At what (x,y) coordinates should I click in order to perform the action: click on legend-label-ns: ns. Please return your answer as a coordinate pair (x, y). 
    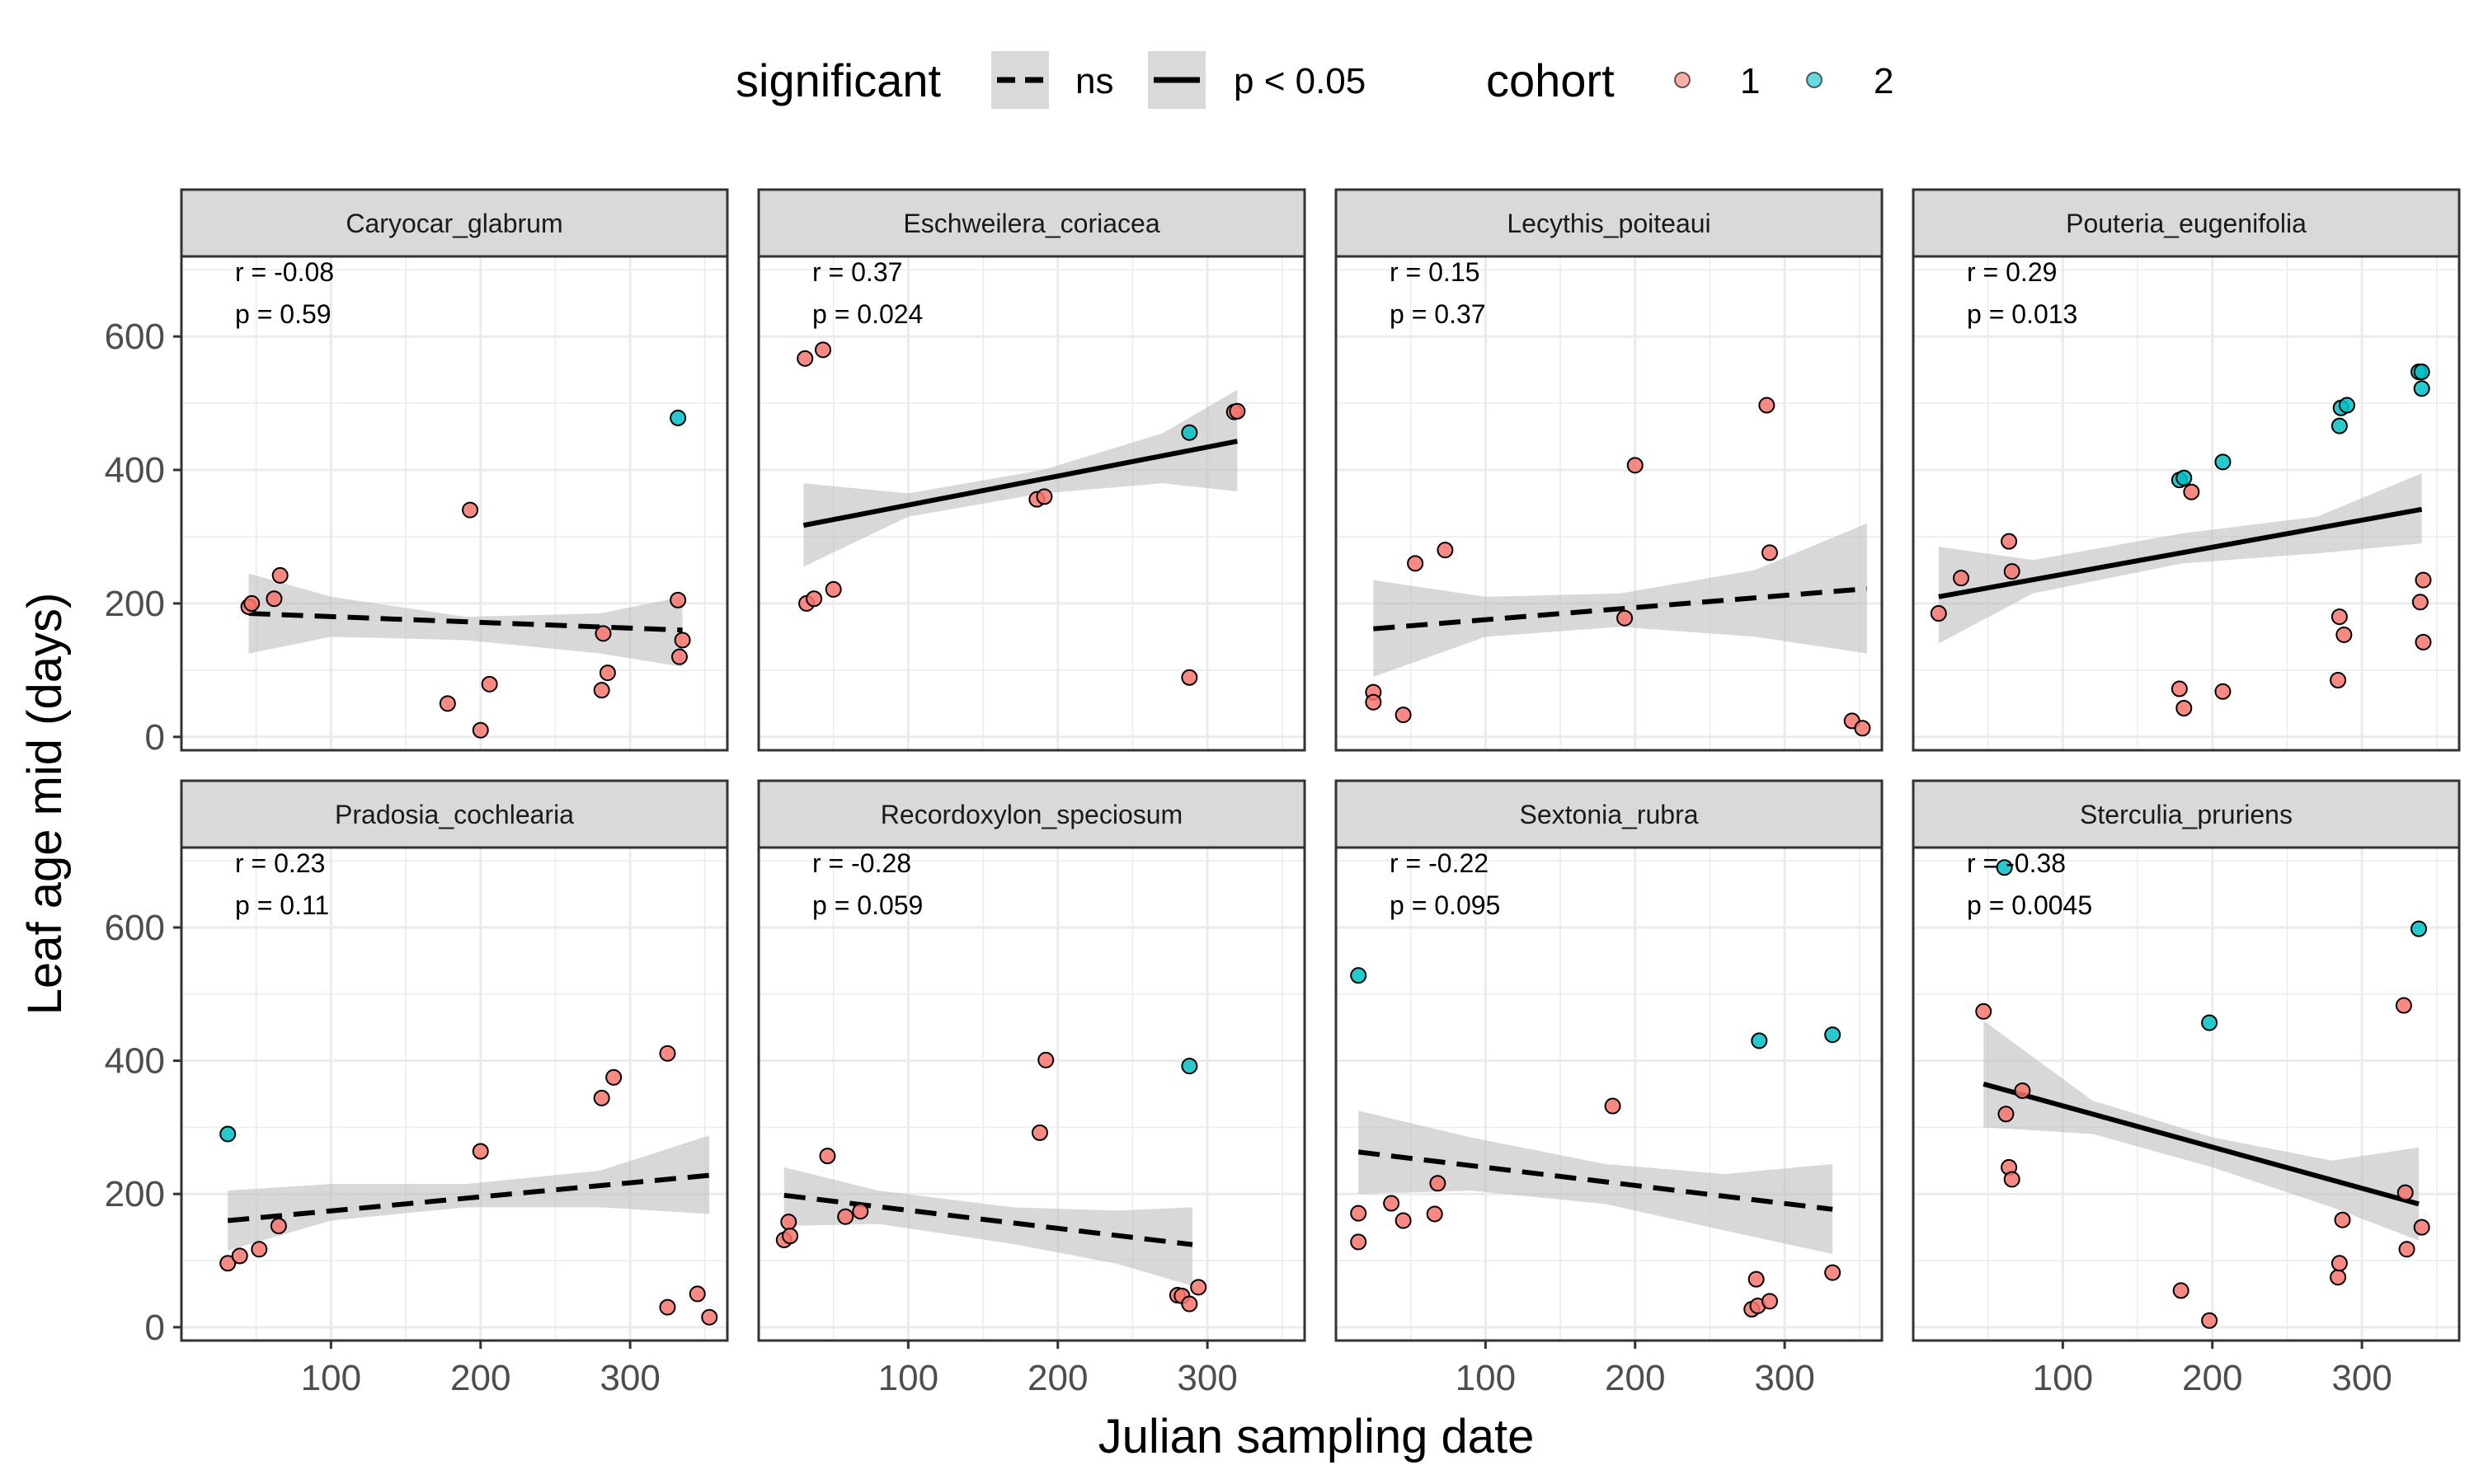
    Looking at the image, I should click on (1094, 81).